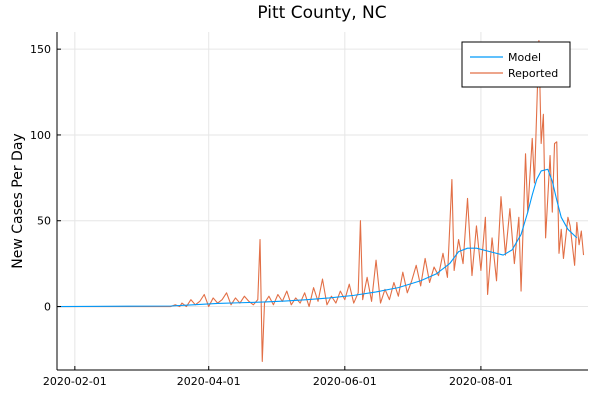 The height and width of the screenshot is (400, 600). What do you see at coordinates (75, 381) in the screenshot?
I see `x-tick-label: 2020-02-01` at bounding box center [75, 381].